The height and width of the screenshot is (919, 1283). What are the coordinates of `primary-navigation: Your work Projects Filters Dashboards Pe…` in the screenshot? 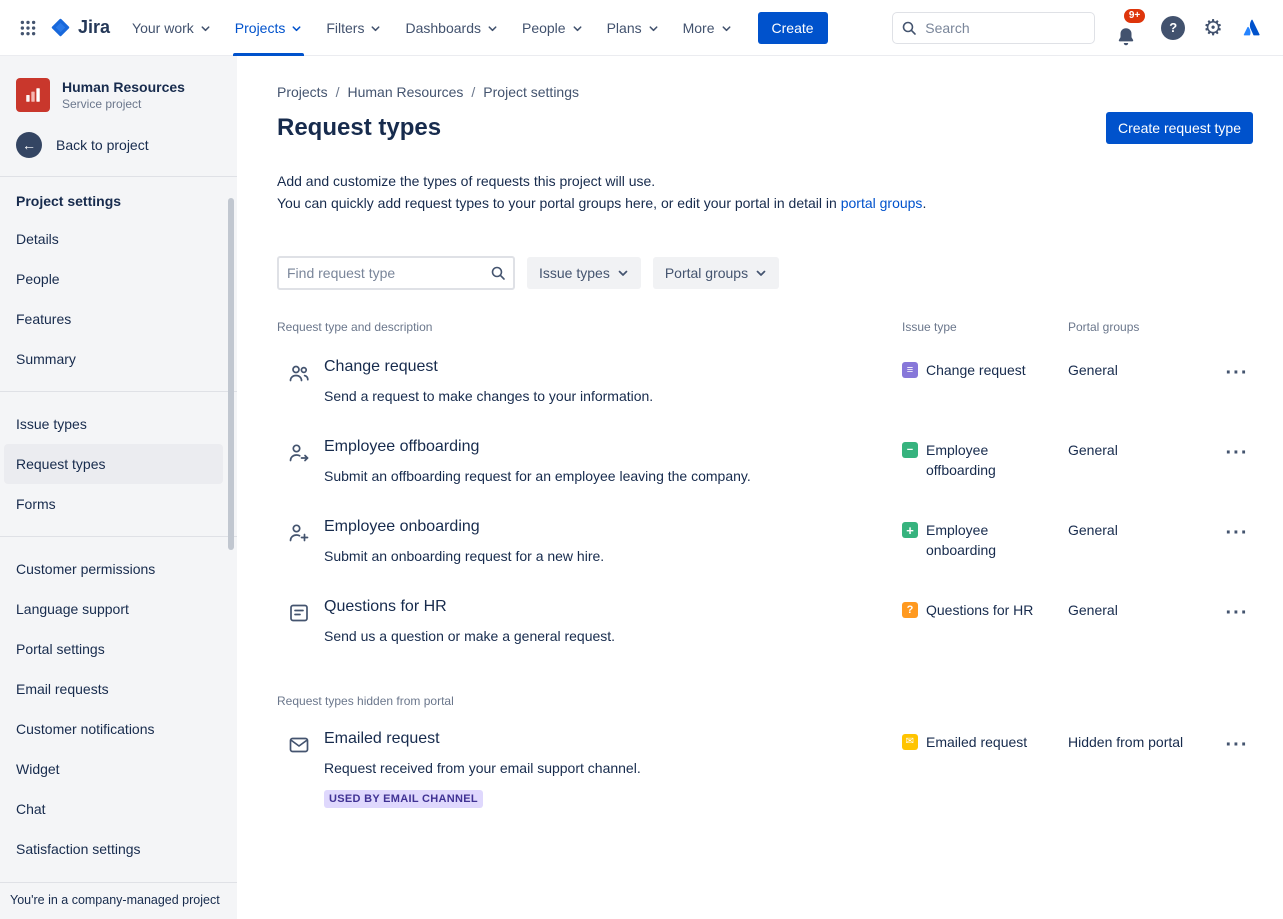 It's located at (431, 28).